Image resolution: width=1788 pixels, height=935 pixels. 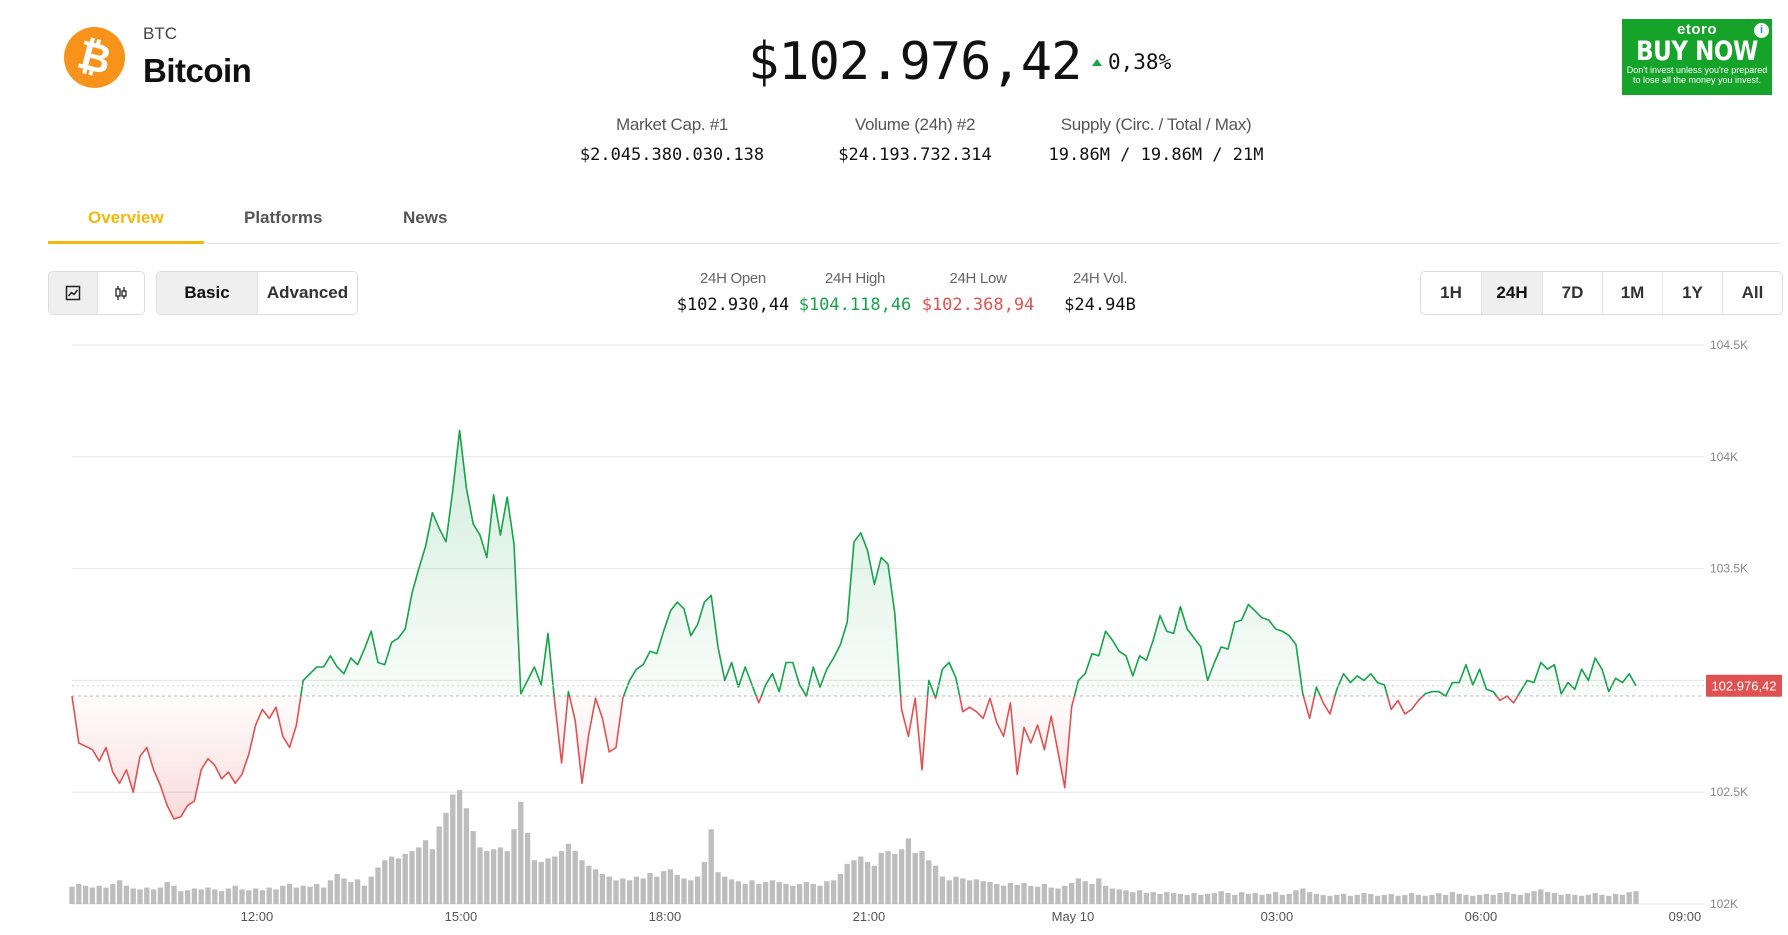 I want to click on tab-news: News, so click(x=425, y=217).